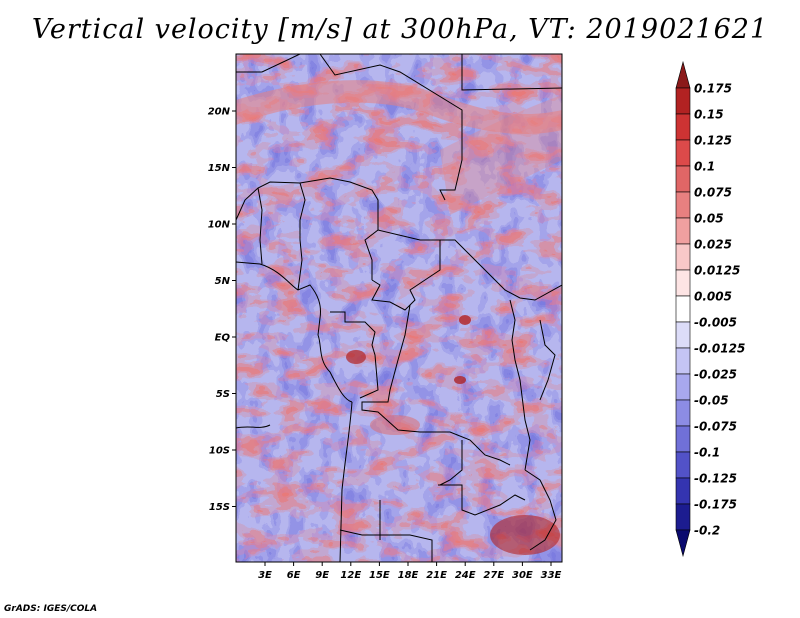  What do you see at coordinates (522, 575) in the screenshot?
I see `lon-tick-label: 30E` at bounding box center [522, 575].